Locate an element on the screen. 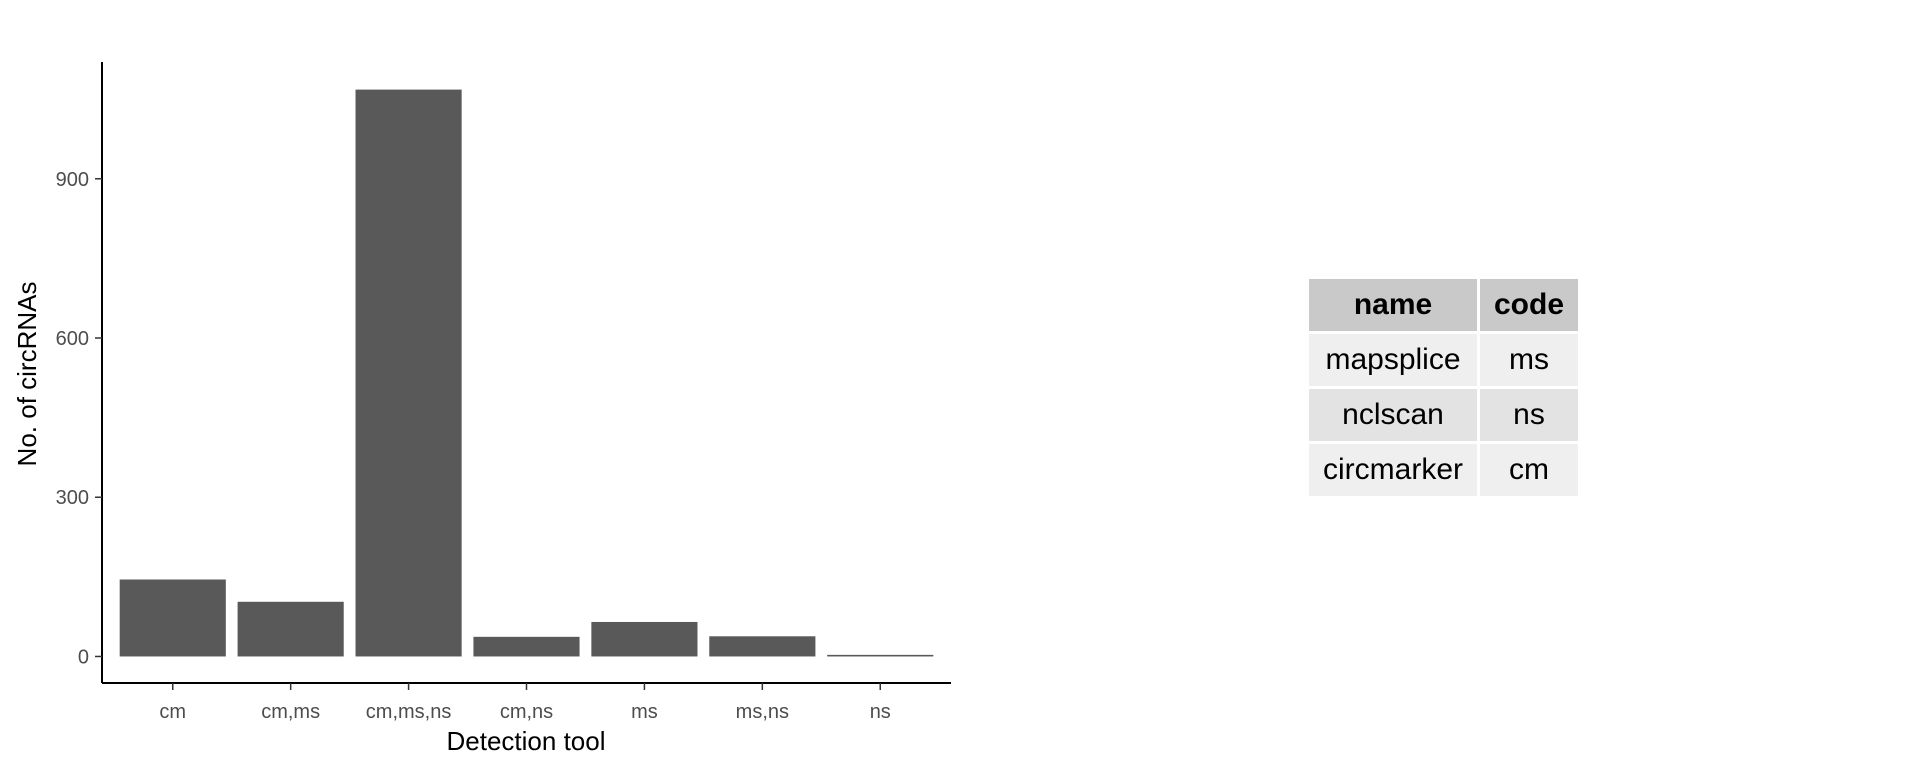 The image size is (1920, 768). x-tick-label: cm,ms,ns is located at coordinates (409, 712).